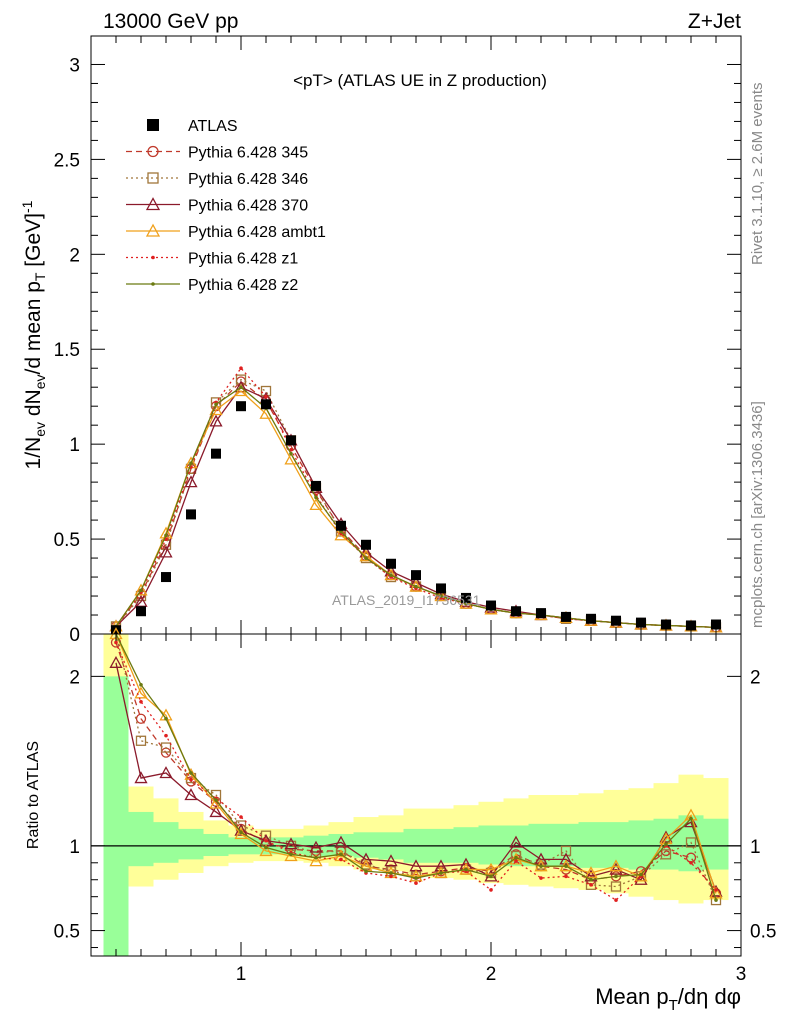 The height and width of the screenshot is (1024, 786). What do you see at coordinates (153, 284) in the screenshot?
I see `legend-marker-z2` at bounding box center [153, 284].